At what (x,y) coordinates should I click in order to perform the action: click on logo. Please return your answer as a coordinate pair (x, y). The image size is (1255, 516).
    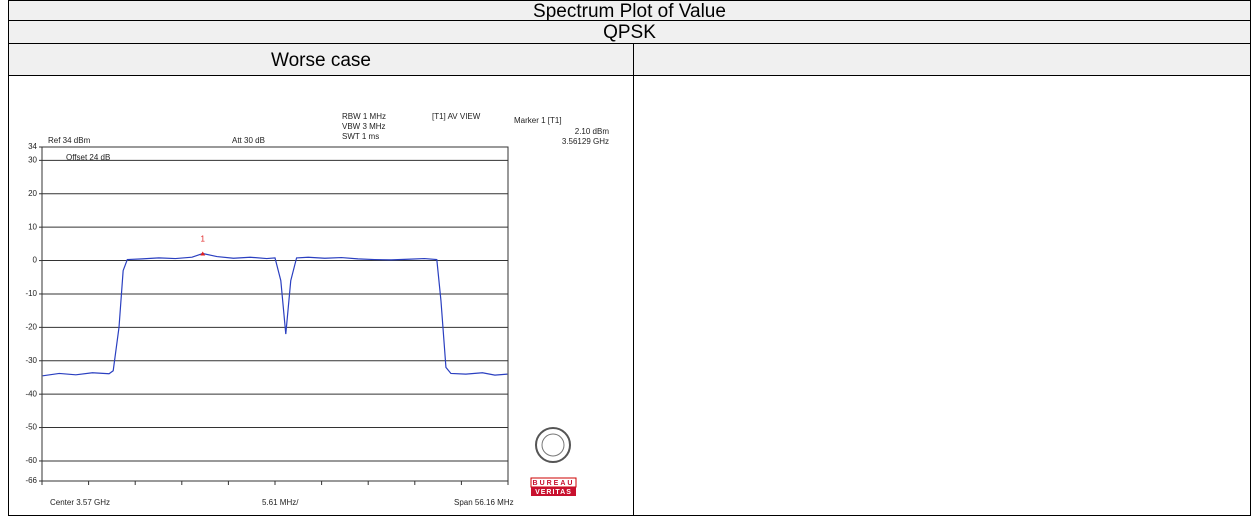
    Looking at the image, I should click on (553, 461).